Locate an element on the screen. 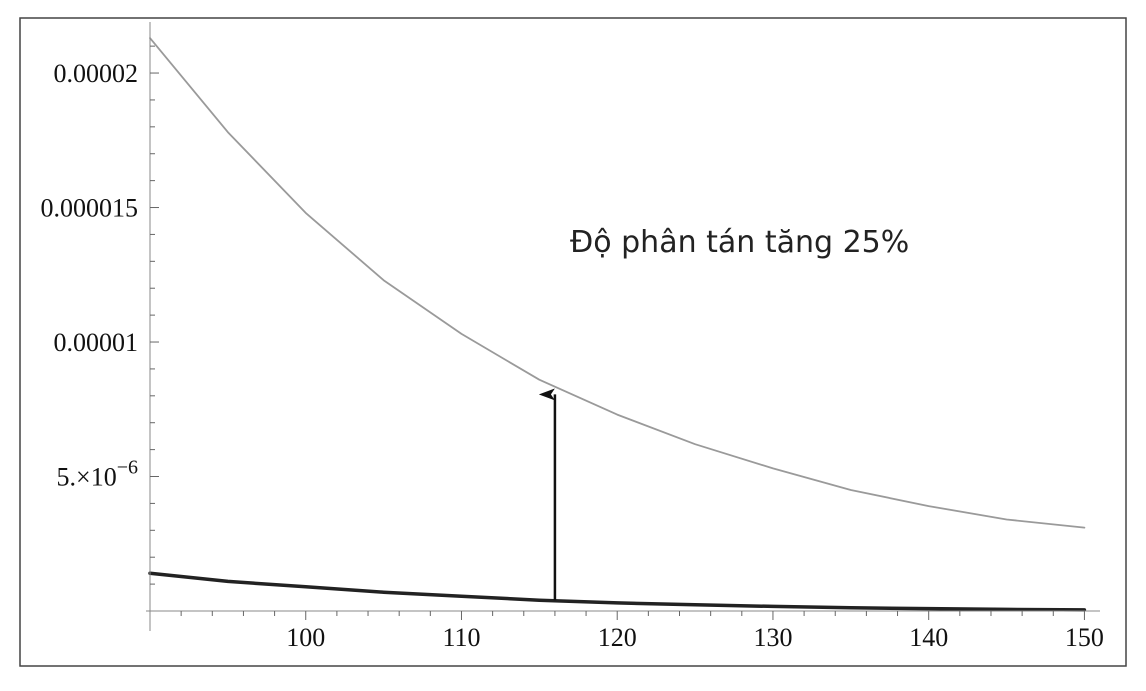  x-tick-label: 110 is located at coordinates (461, 637).